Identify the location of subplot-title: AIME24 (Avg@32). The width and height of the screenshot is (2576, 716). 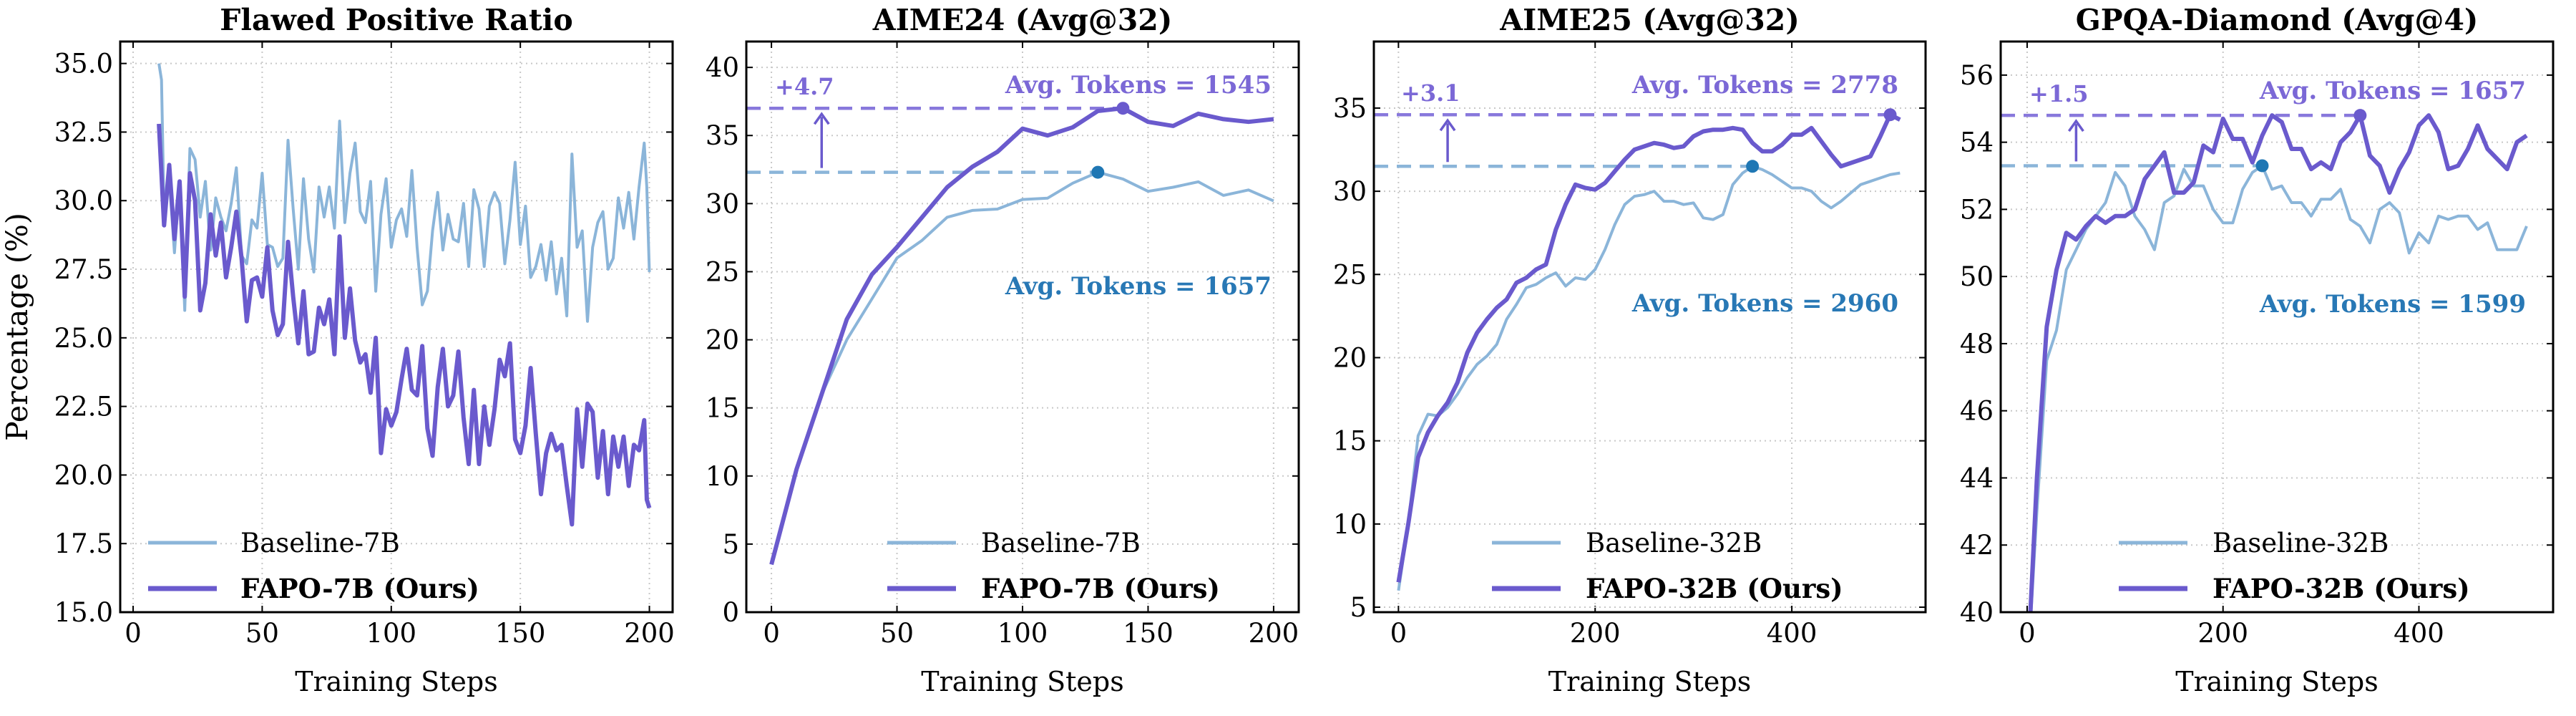
(1022, 20).